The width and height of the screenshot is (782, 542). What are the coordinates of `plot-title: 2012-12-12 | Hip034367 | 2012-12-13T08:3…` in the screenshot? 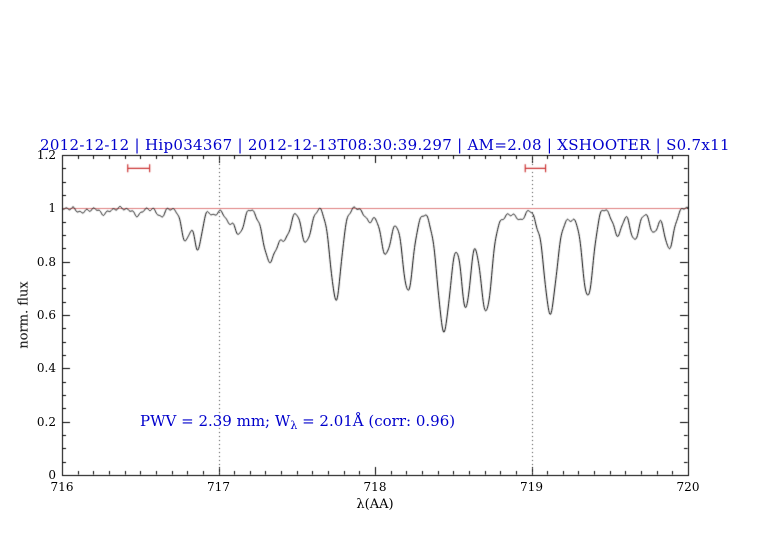 It's located at (385, 145).